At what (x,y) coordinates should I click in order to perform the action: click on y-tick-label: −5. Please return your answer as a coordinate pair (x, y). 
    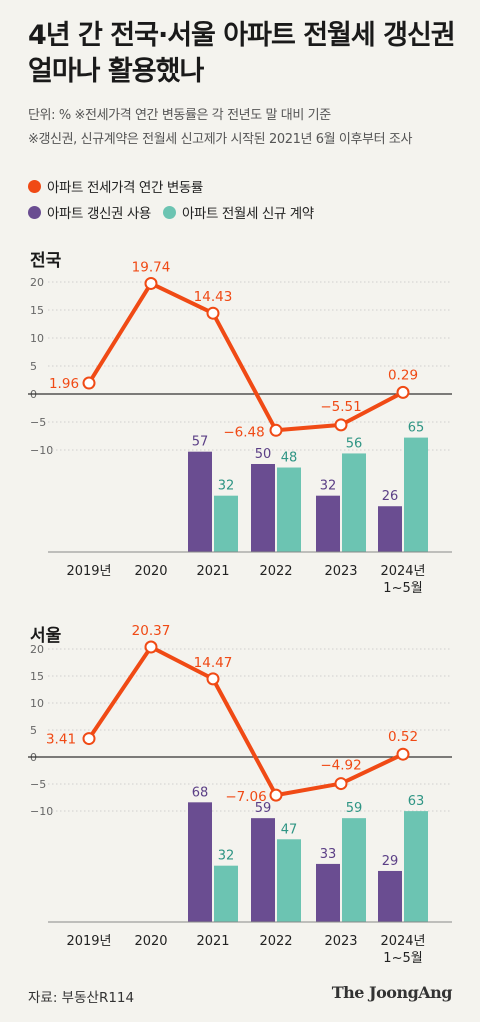
    Looking at the image, I should click on (38, 784).